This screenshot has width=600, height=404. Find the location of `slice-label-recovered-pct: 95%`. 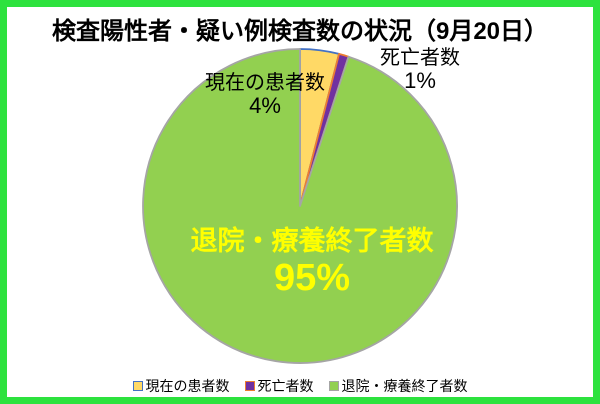

slice-label-recovered-pct: 95% is located at coordinates (312, 278).